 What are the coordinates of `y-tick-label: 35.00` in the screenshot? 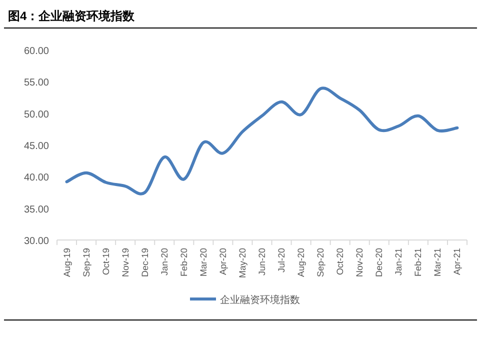 It's located at (37, 210).